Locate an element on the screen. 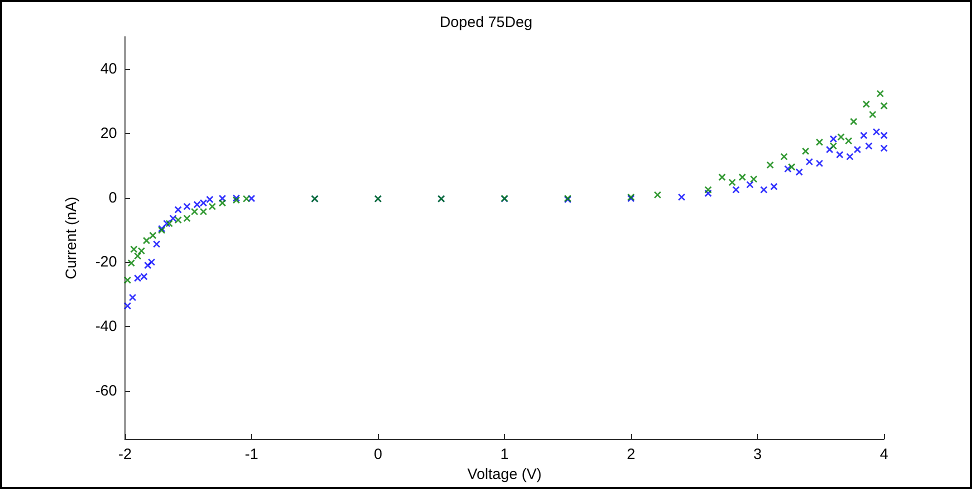 This screenshot has height=489, width=972. x-tick-label: 3 is located at coordinates (757, 454).